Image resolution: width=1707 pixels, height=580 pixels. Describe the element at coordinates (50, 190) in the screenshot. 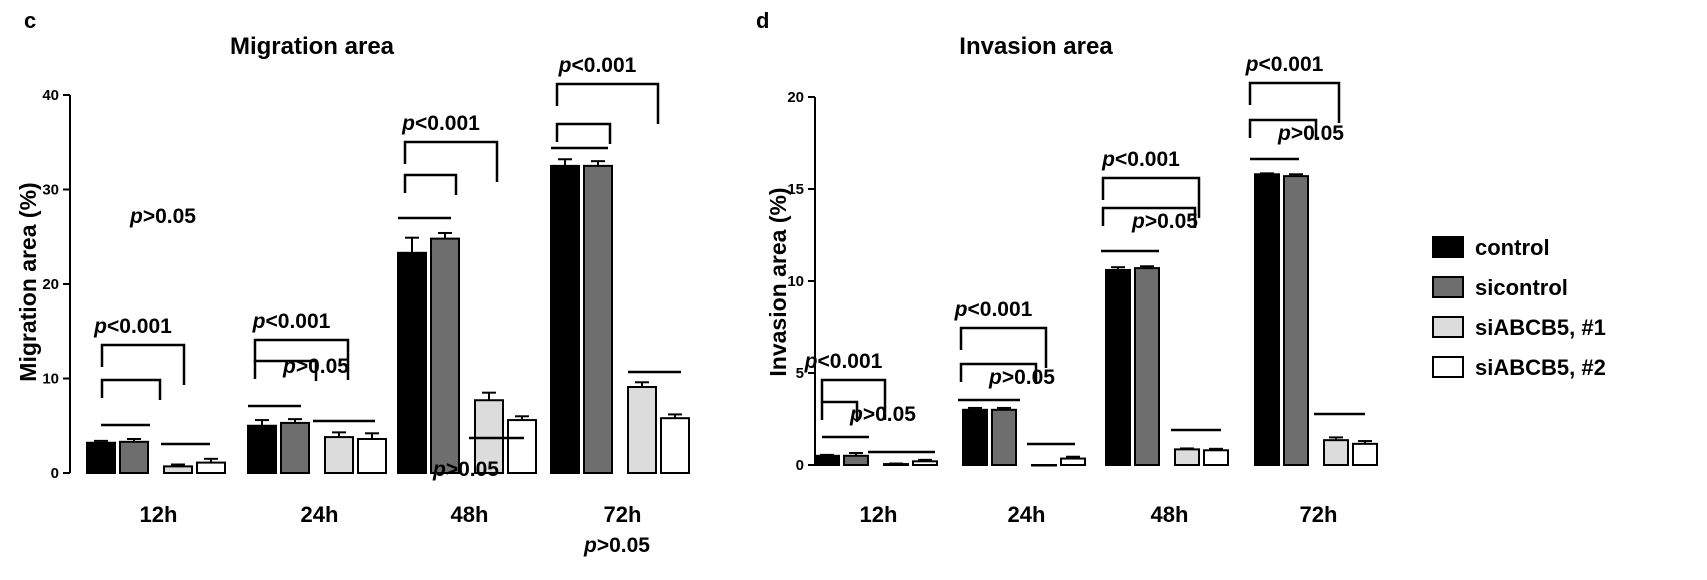

I see `y-tick-label: 30` at that location.